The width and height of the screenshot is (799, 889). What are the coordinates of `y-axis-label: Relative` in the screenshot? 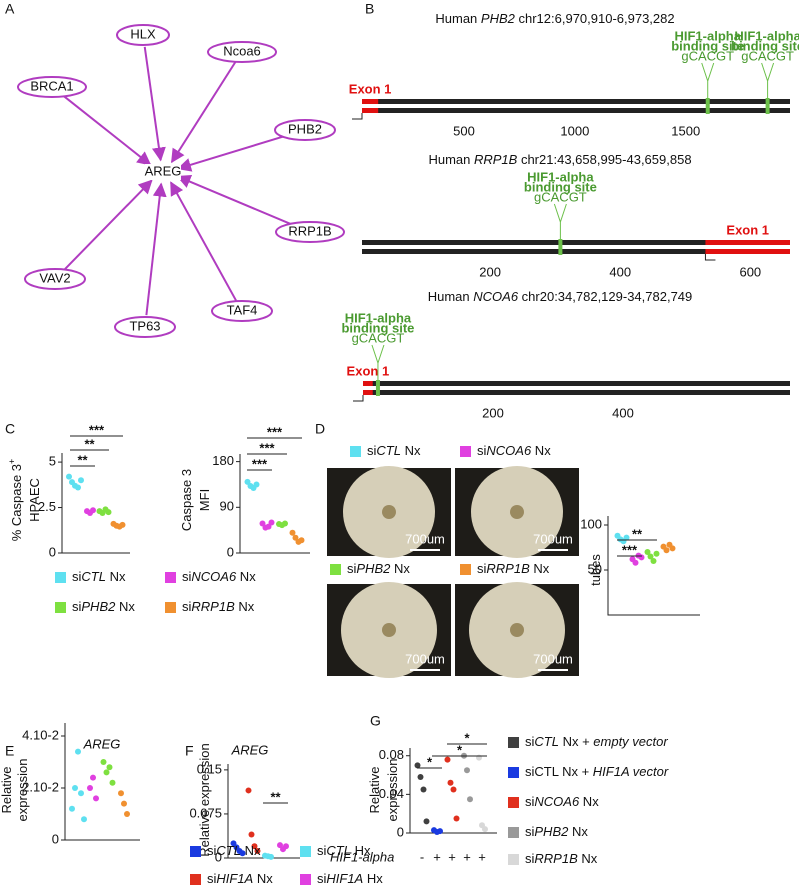 It's located at (374, 790).